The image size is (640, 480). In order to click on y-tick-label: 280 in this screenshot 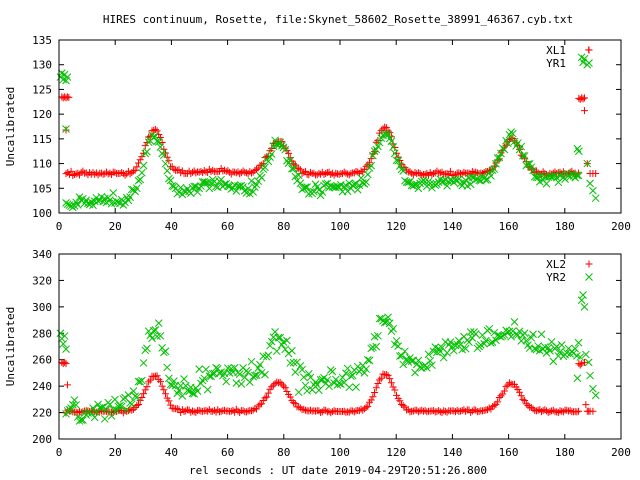, I will do `click(42, 333)`.